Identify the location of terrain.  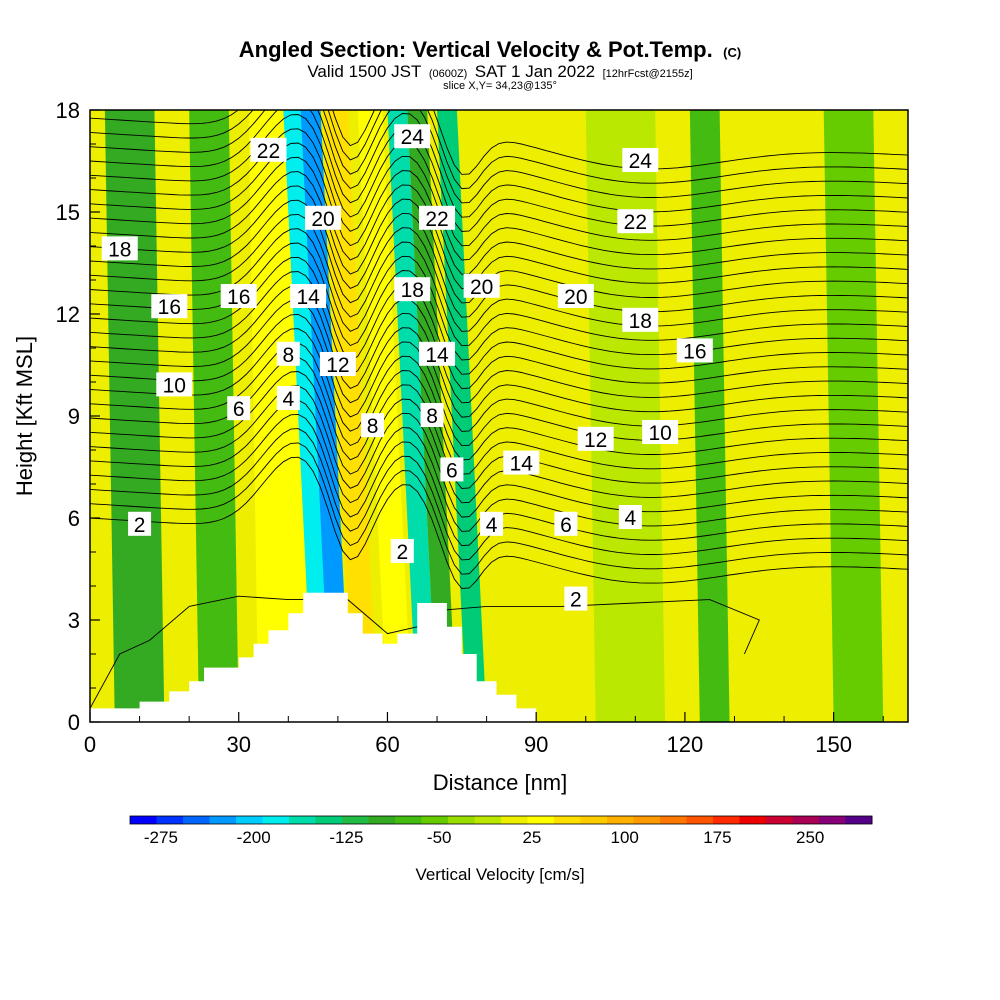
(313, 657).